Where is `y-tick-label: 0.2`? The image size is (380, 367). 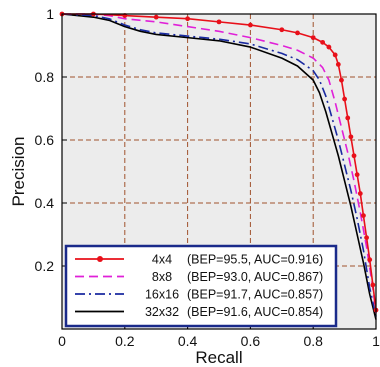
y-tick-label: 0.2 is located at coordinates (45, 266).